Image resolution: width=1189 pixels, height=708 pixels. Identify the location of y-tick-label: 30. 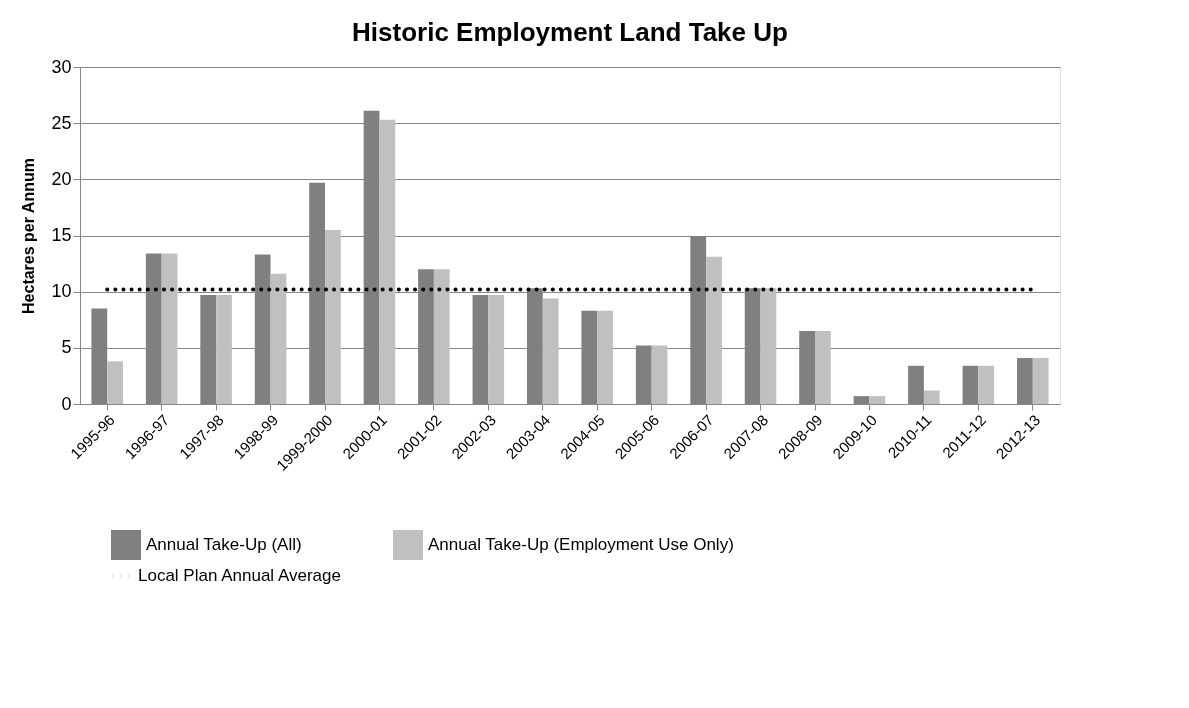
(61, 66).